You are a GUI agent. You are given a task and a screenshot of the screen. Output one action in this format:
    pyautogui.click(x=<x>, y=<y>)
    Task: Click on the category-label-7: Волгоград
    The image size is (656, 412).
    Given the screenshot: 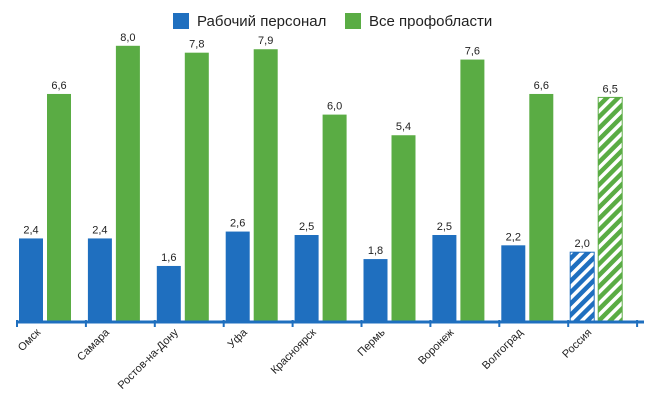 What is the action you would take?
    pyautogui.click(x=503, y=349)
    